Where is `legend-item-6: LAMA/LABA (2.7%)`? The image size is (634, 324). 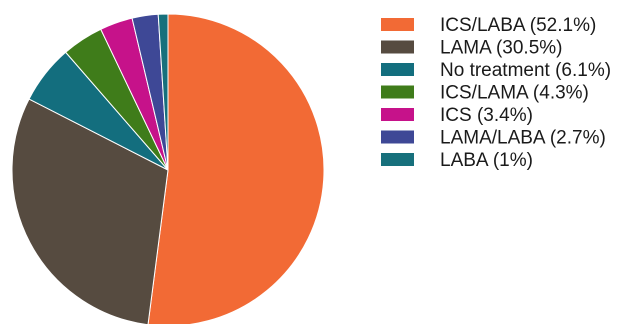
legend-item-6: LAMA/LABA (2.7%) is located at coordinates (493, 138).